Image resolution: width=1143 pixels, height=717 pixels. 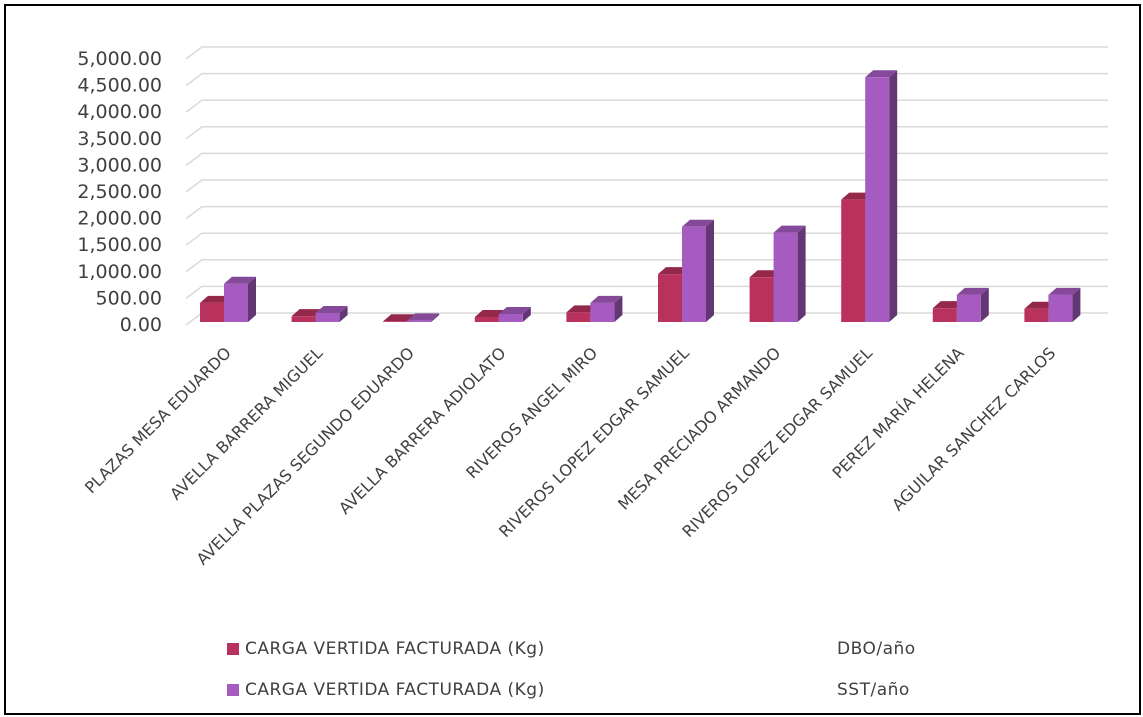 What do you see at coordinates (873, 690) in the screenshot?
I see `legend-unit-2: SST/año` at bounding box center [873, 690].